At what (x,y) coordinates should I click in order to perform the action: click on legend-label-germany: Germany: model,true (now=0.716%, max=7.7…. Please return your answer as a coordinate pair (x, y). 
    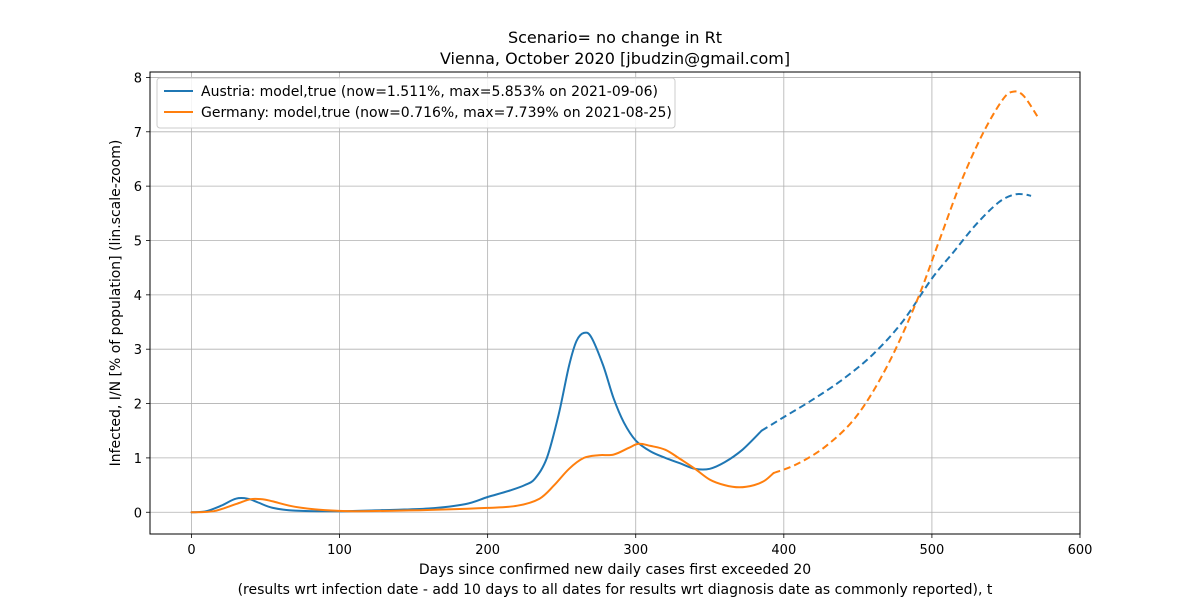
    Looking at the image, I should click on (436, 113).